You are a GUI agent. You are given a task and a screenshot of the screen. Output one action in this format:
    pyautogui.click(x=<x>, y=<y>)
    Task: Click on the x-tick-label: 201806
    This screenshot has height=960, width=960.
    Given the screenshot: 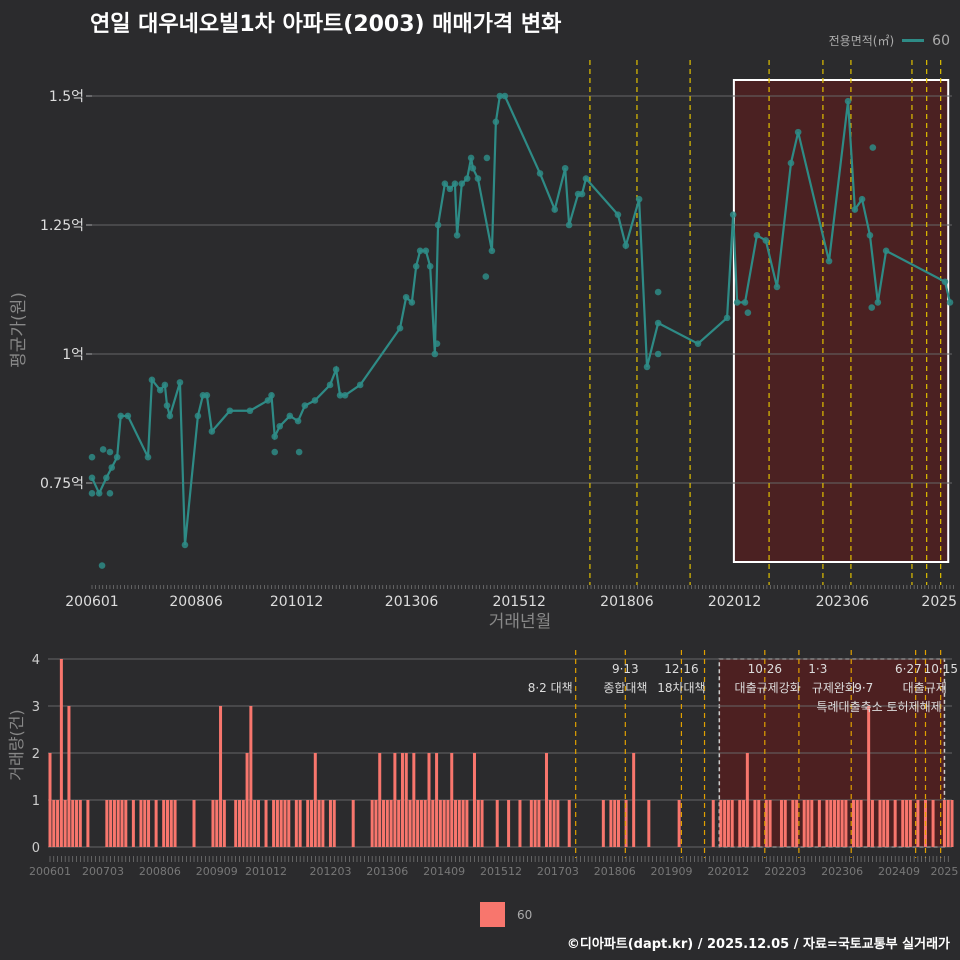 What is the action you would take?
    pyautogui.click(x=615, y=871)
    